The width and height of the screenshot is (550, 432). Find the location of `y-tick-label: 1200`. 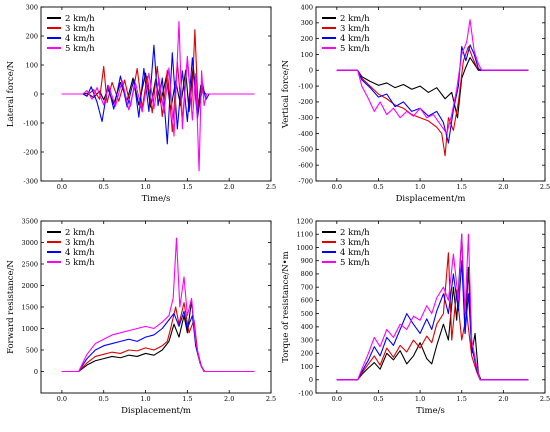

y-tick-label: 1200 is located at coordinates (304, 221).